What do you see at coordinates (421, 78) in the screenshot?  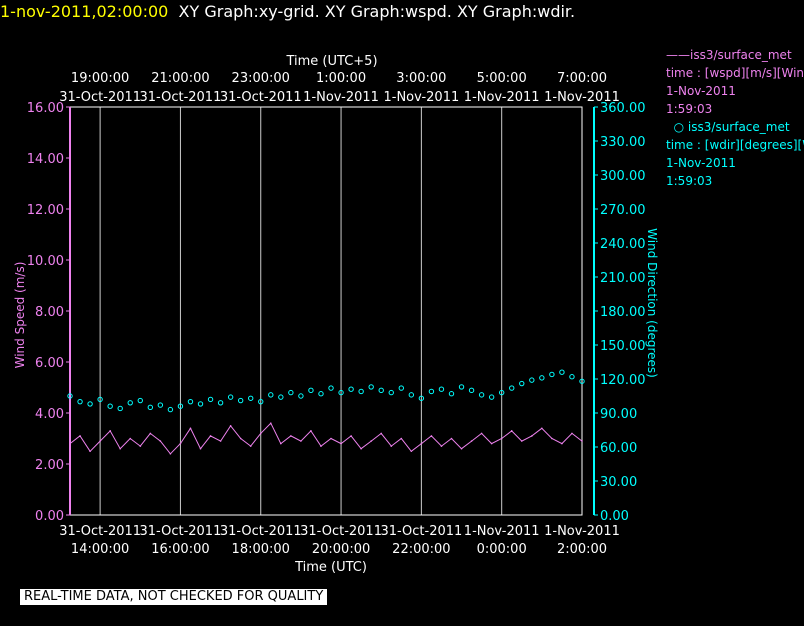 I see `x-top-tick-time: 3:00:00` at bounding box center [421, 78].